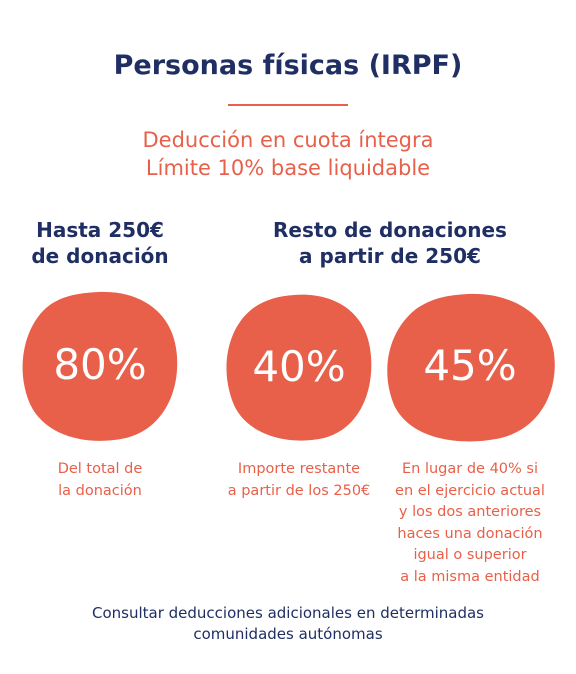 This screenshot has height=674, width=576. Describe the element at coordinates (100, 256) in the screenshot. I see `left-heading-line-2: de donación` at that location.